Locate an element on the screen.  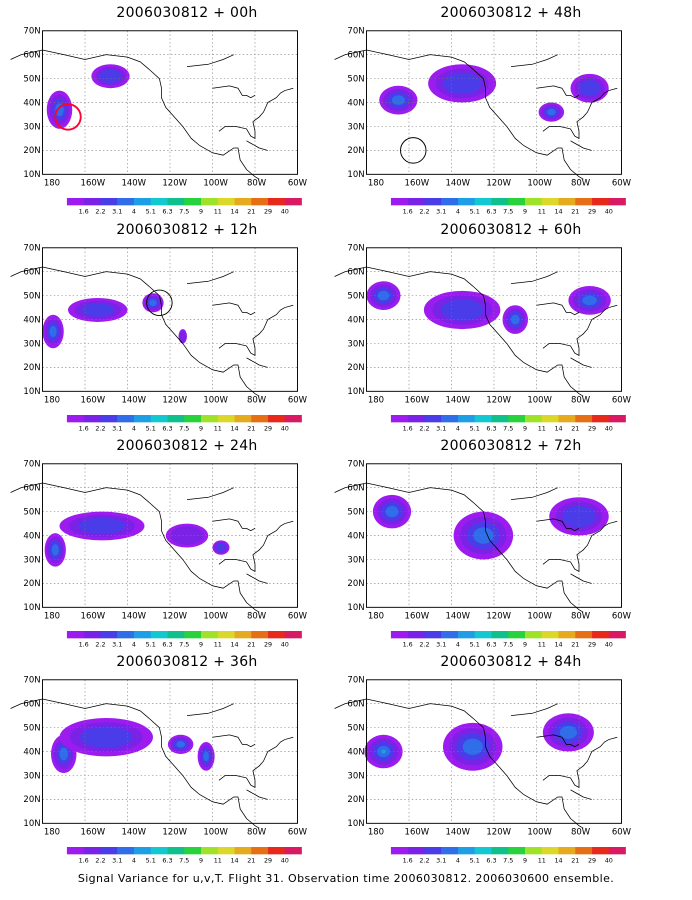
panel-title: 2006030812 + 60h is located at coordinates (511, 230).